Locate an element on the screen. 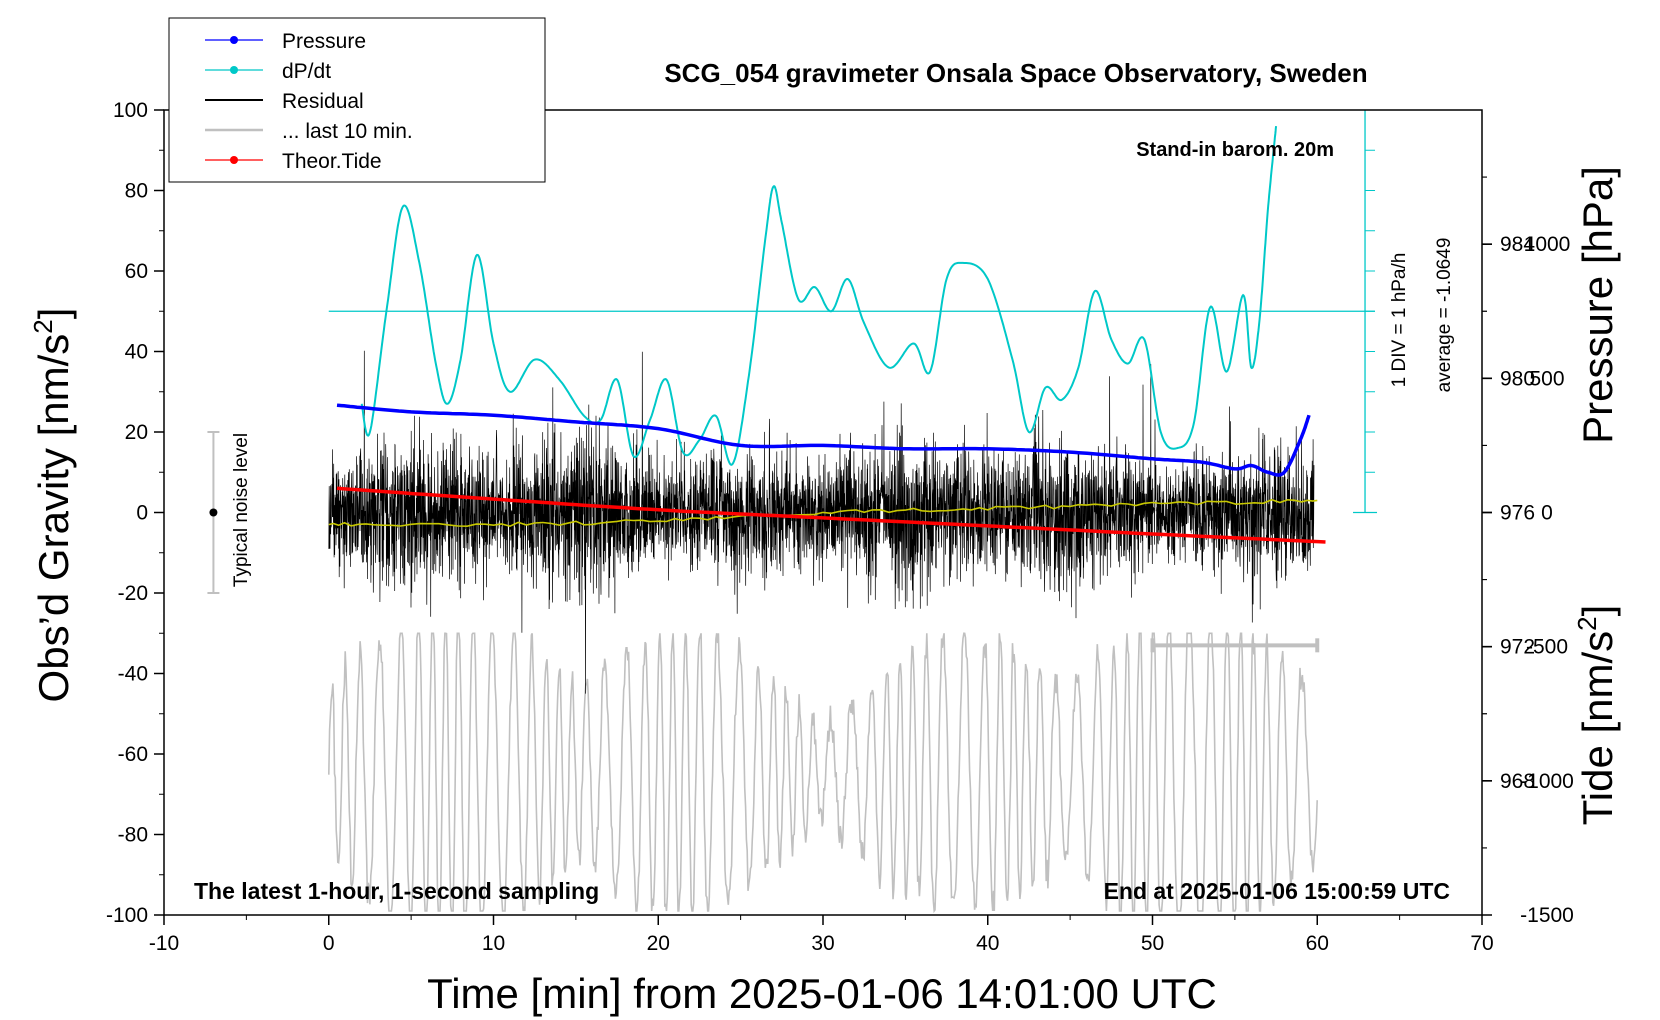  dpdt-scale-label: 1 DIV = 1 hPa/h is located at coordinates (1399, 320).